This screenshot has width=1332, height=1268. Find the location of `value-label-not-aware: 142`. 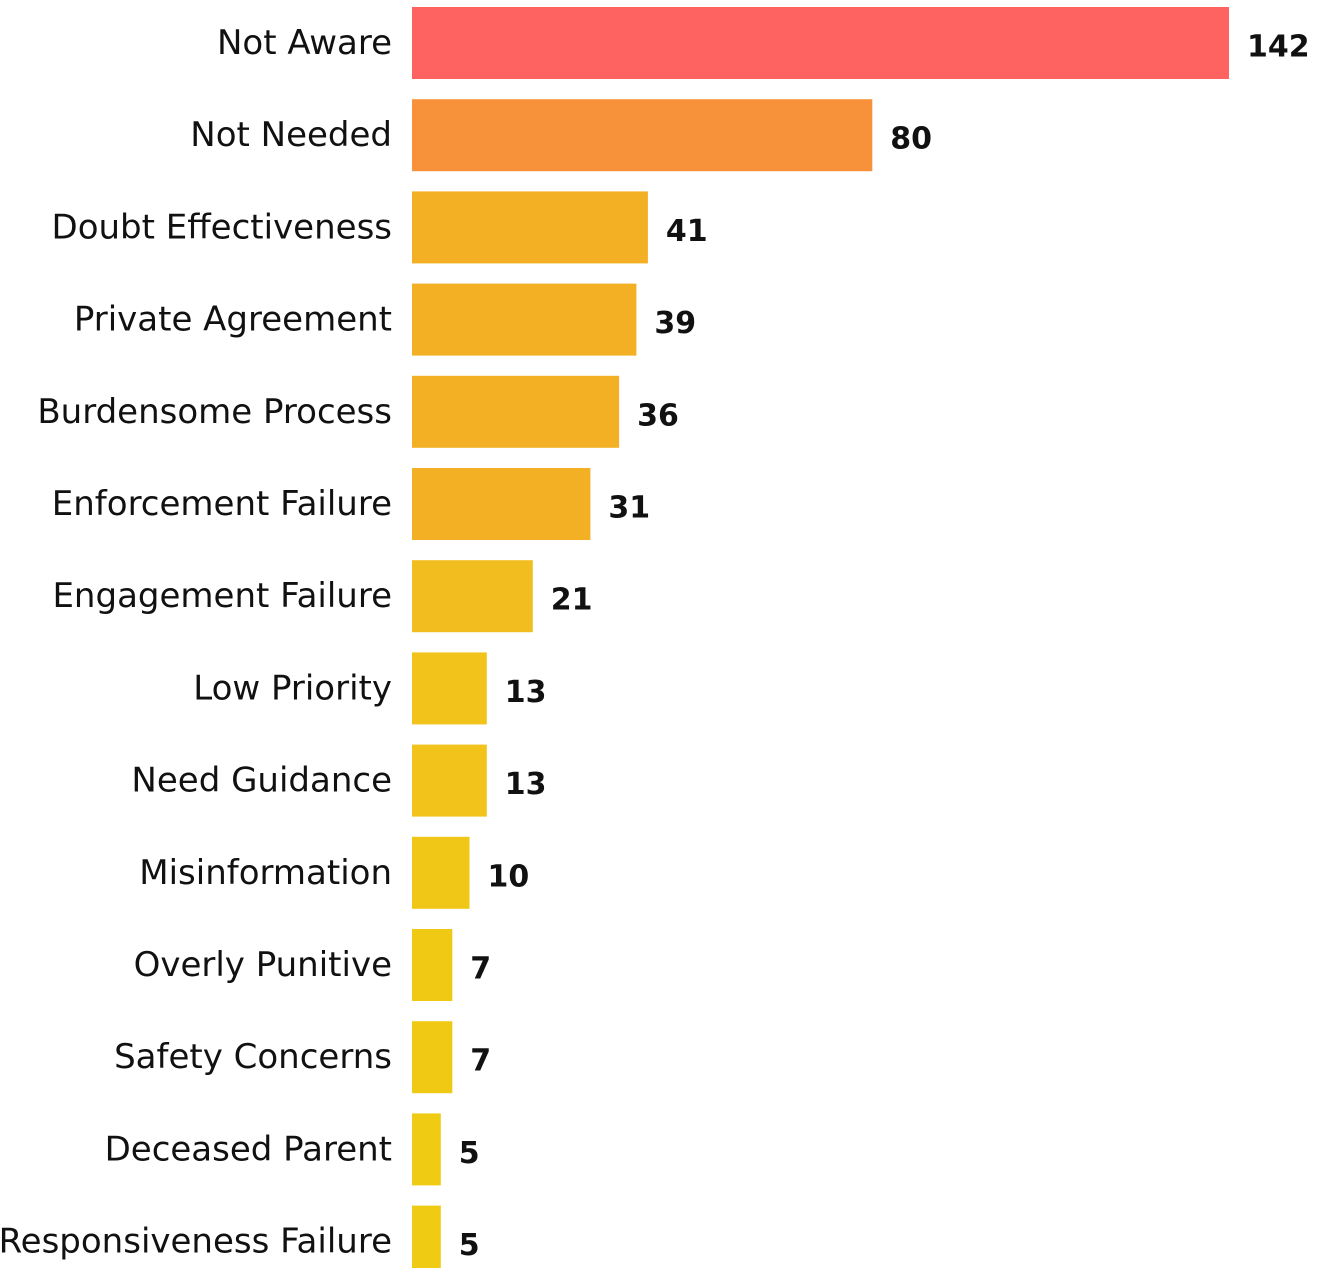

value-label-not-aware: 142 is located at coordinates (1278, 47).